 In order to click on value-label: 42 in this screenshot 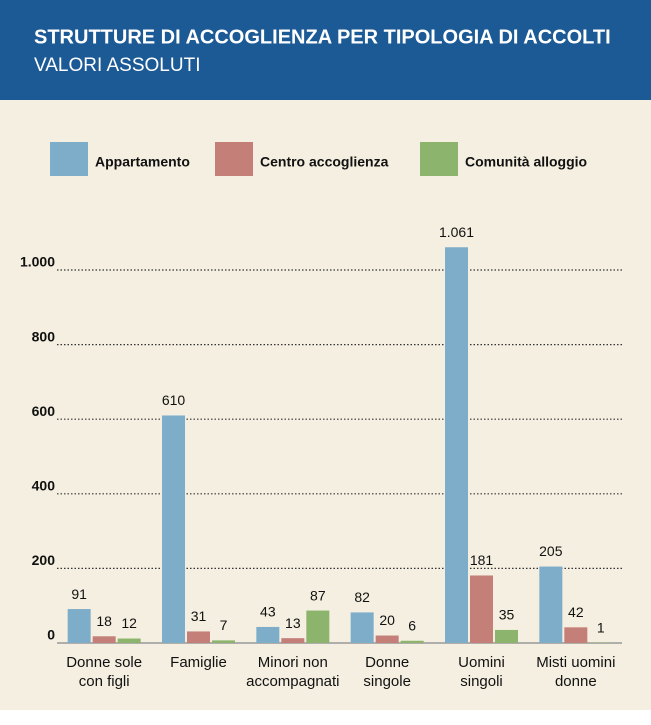, I will do `click(576, 612)`.